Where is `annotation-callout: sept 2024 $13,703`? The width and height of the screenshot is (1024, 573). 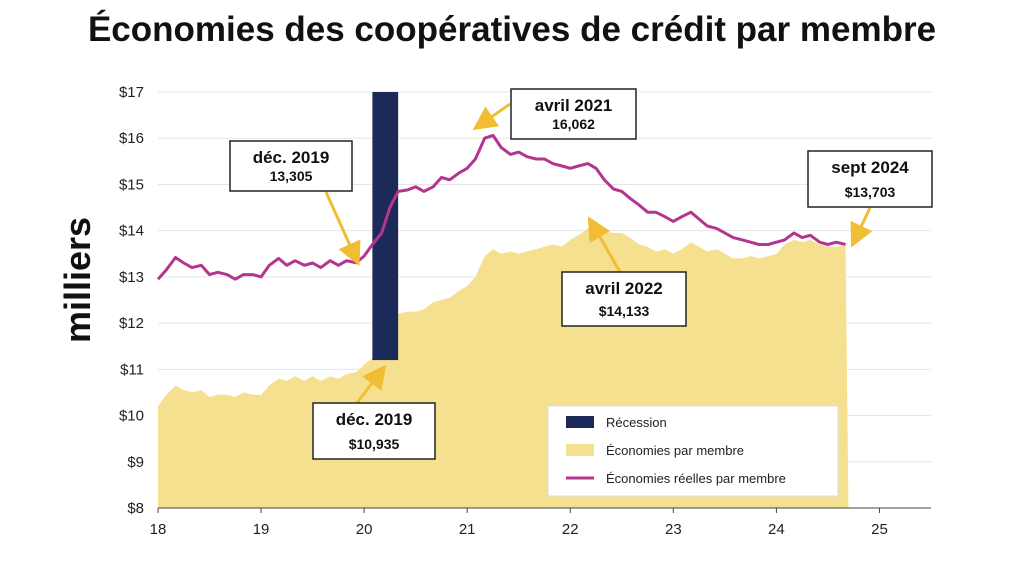 annotation-callout: sept 2024 $13,703 is located at coordinates (870, 199).